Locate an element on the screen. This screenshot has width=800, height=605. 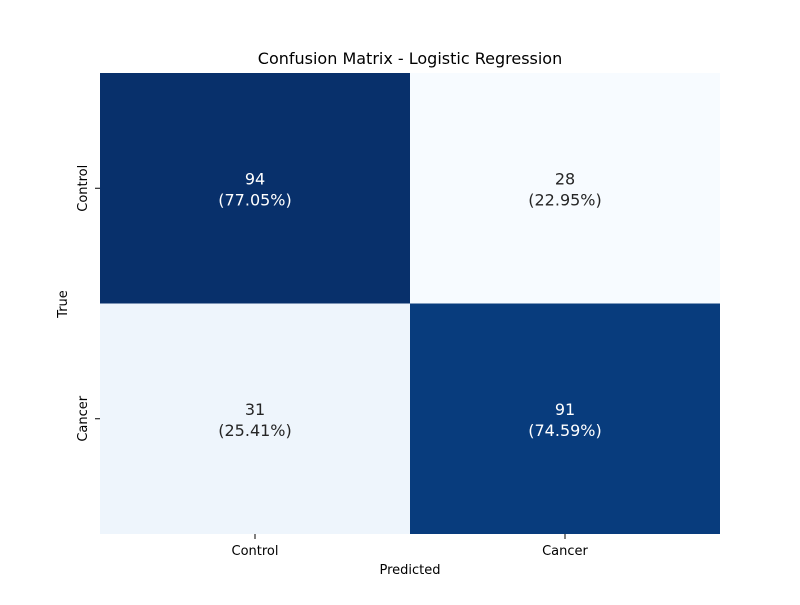
heatmap-cell-r0-c1 is located at coordinates (565, 188).